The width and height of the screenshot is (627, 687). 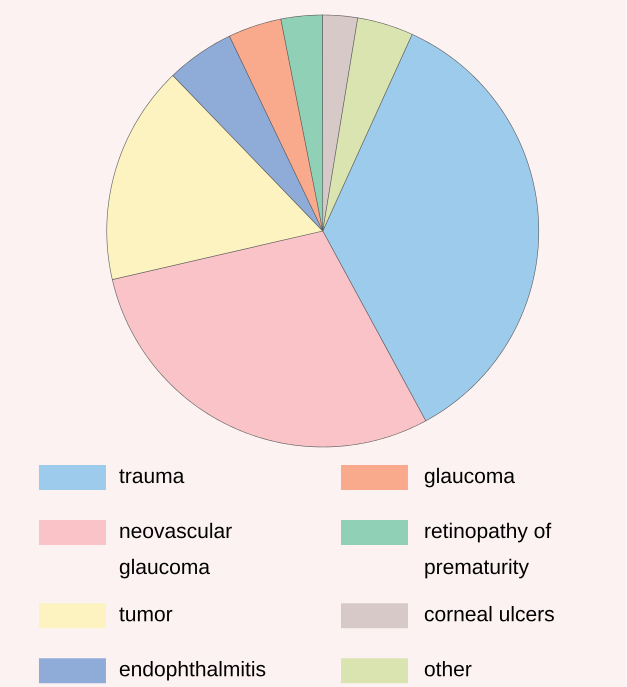 I want to click on legend-label: corneal ulcers, so click(x=489, y=614).